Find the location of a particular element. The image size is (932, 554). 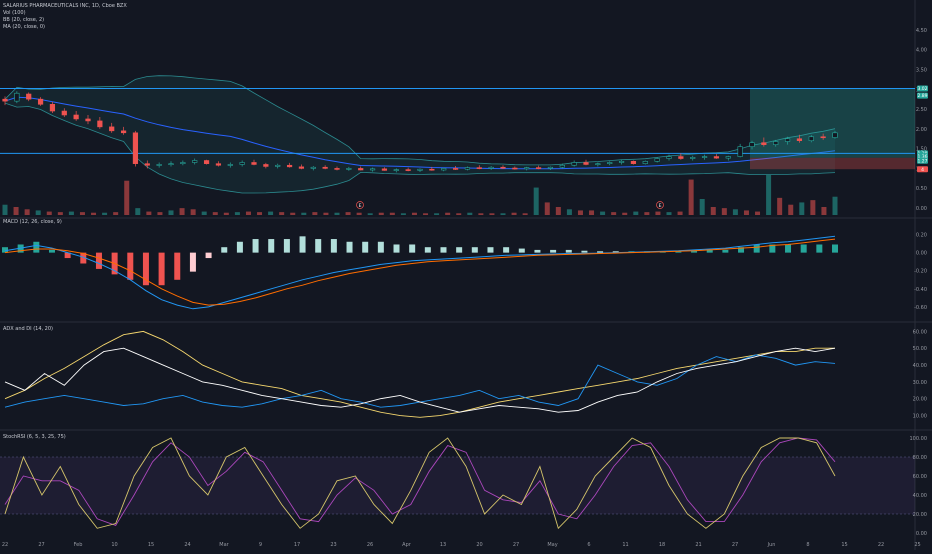

price-tag-label: 2.89 is located at coordinates (922, 96).